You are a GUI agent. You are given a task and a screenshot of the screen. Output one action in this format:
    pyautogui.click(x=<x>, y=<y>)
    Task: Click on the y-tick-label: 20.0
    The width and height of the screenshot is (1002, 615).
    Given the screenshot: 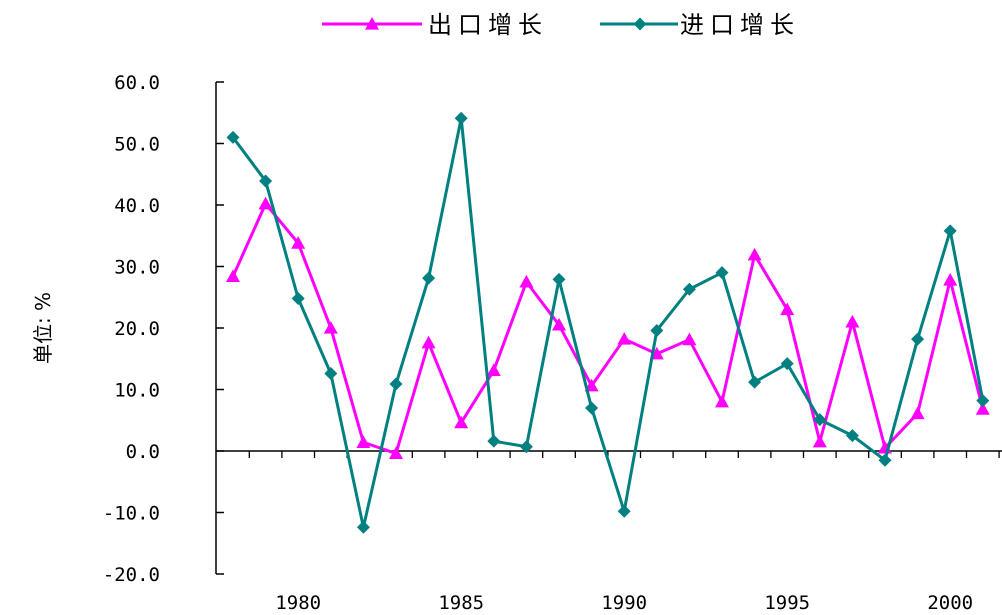 What is the action you would take?
    pyautogui.click(x=137, y=329)
    